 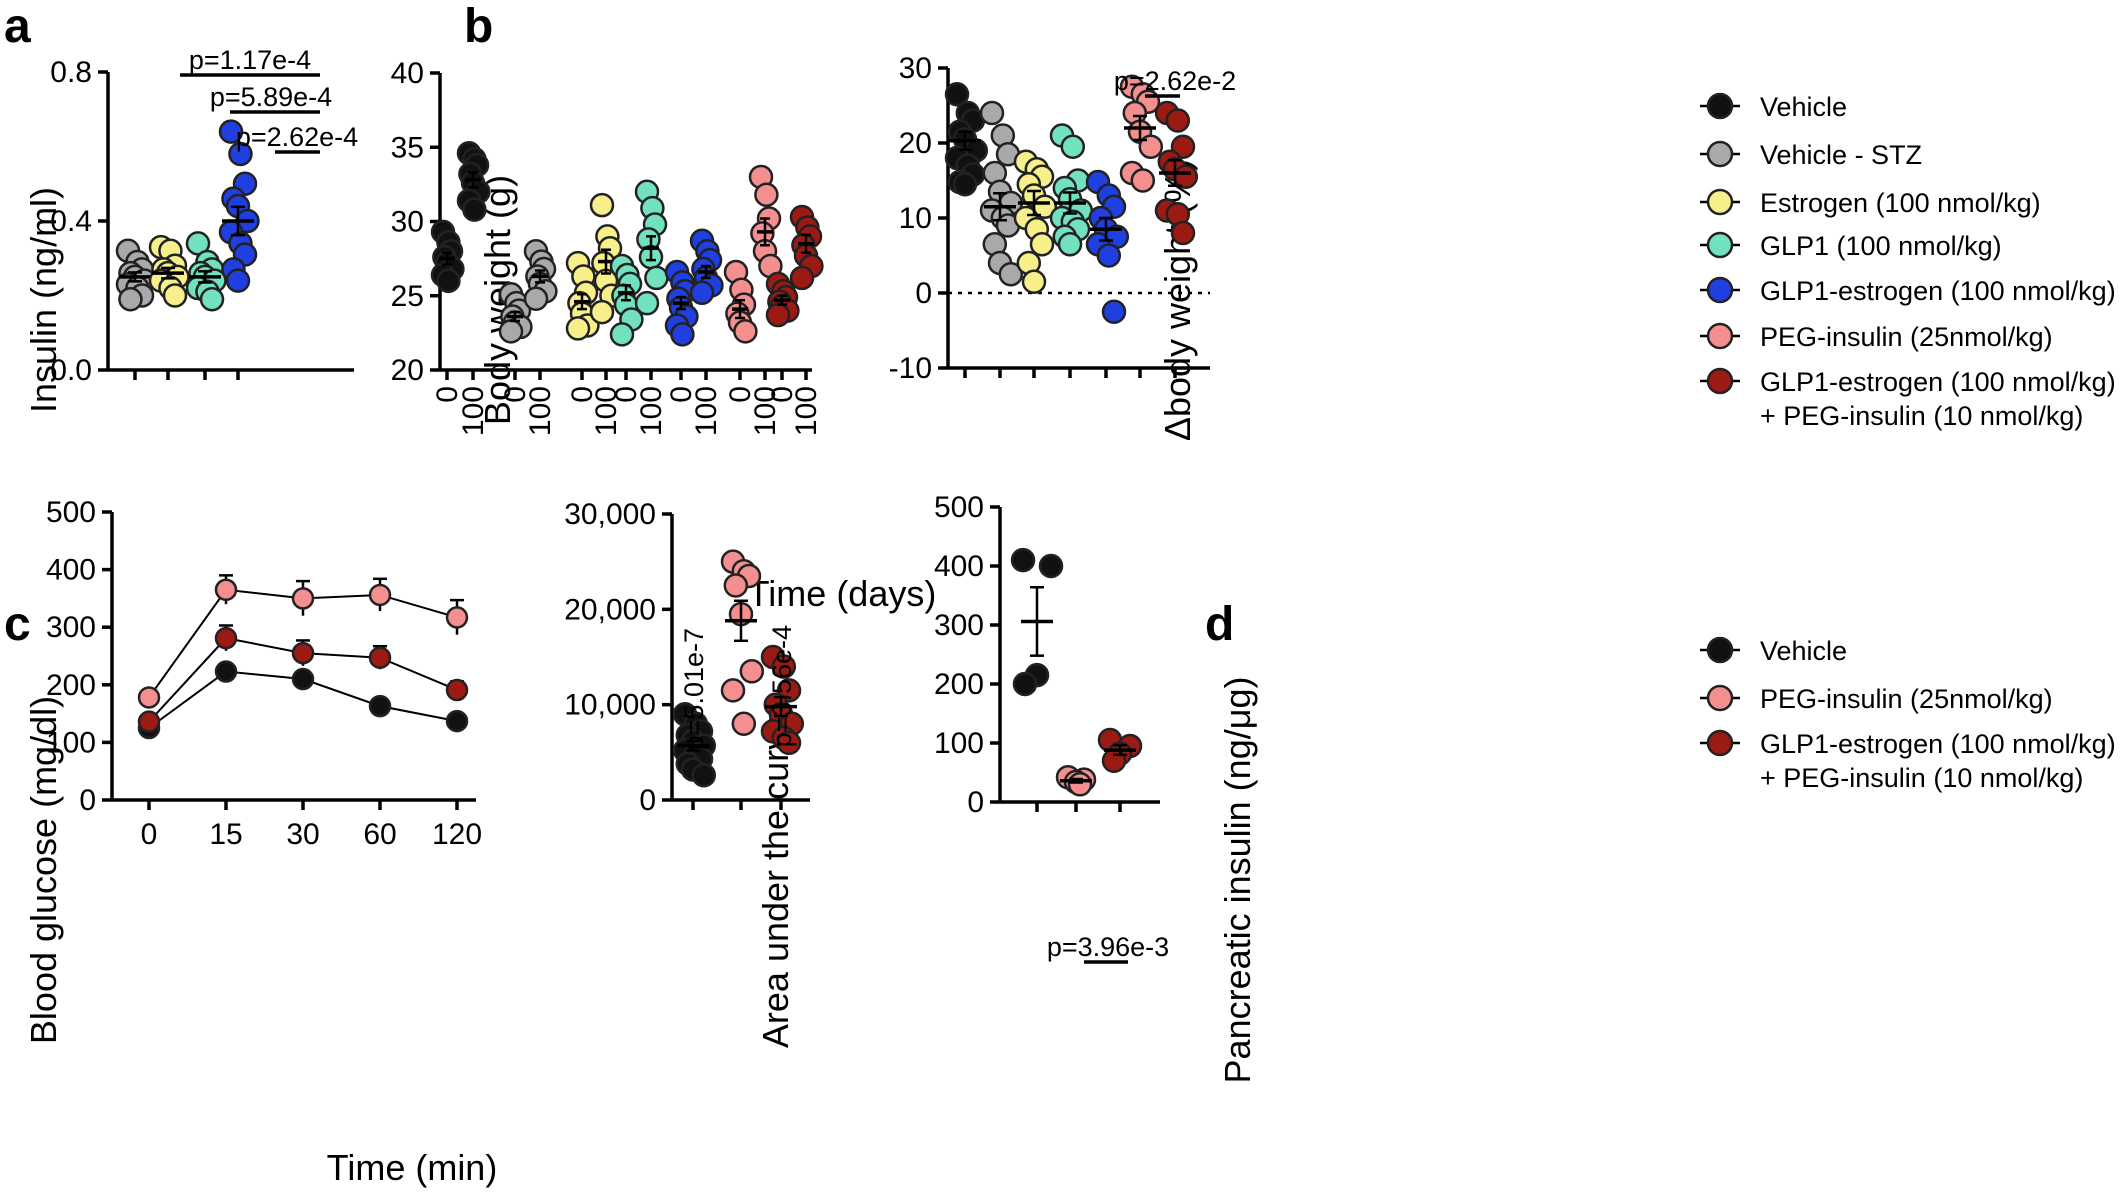 I want to click on legend-b-item-glp1: GLP1 (100 nmol/kg), so click(x=1851, y=246).